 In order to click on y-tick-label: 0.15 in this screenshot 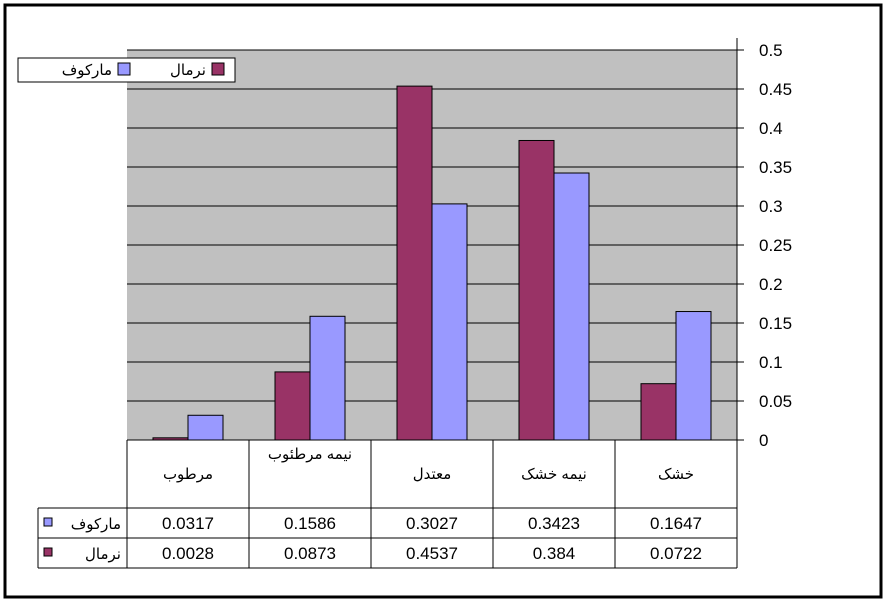, I will do `click(775, 323)`.